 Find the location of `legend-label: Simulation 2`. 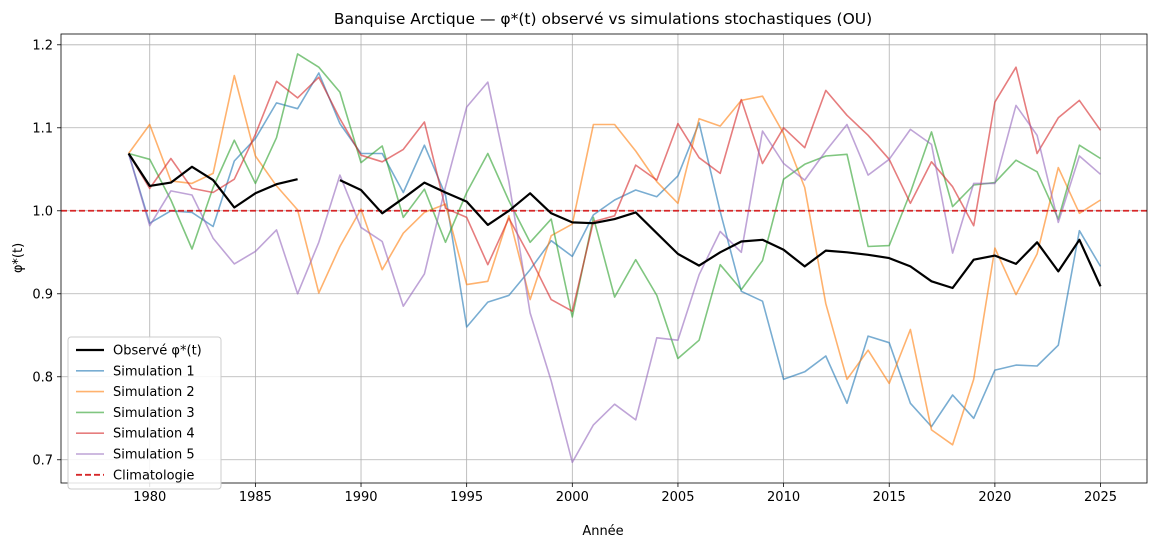

legend-label: Simulation 2 is located at coordinates (154, 392).